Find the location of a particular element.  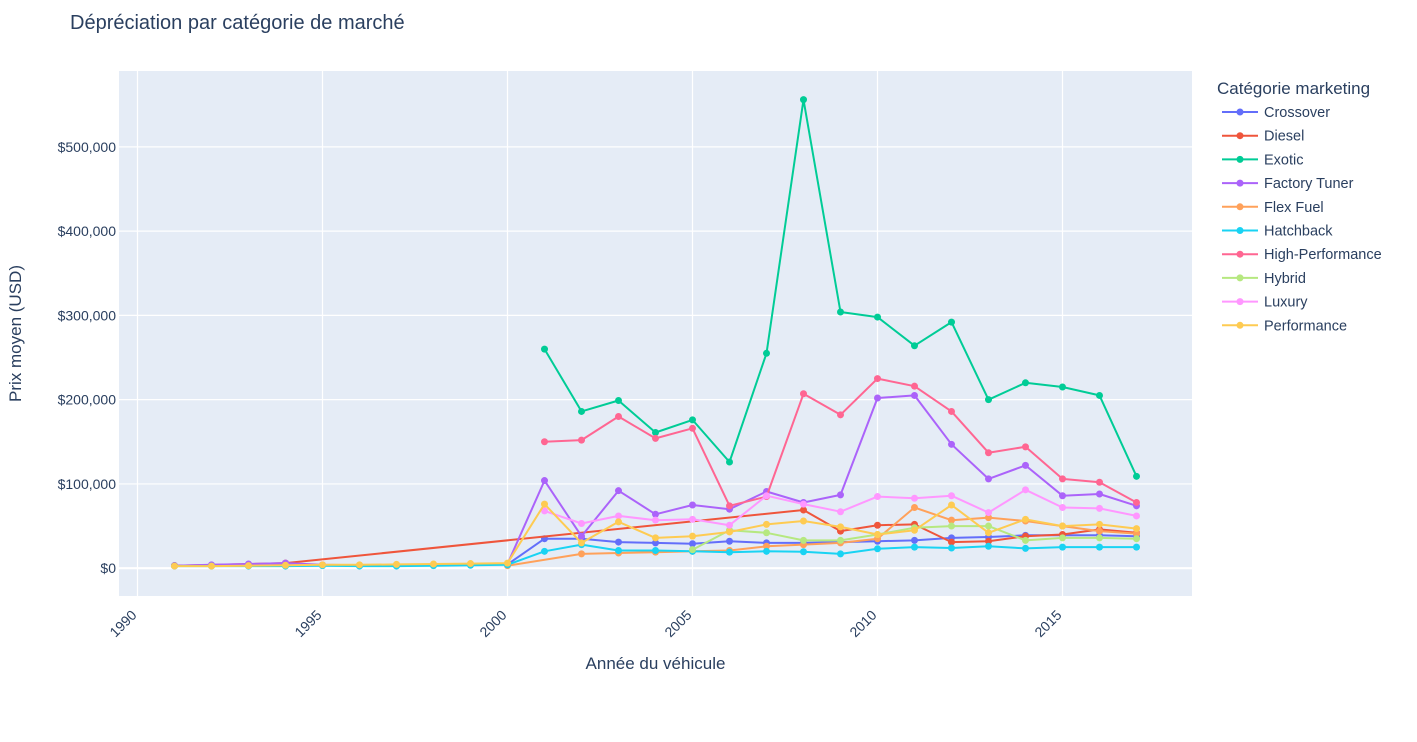

legend-item: Exotic is located at coordinates (1263, 160).